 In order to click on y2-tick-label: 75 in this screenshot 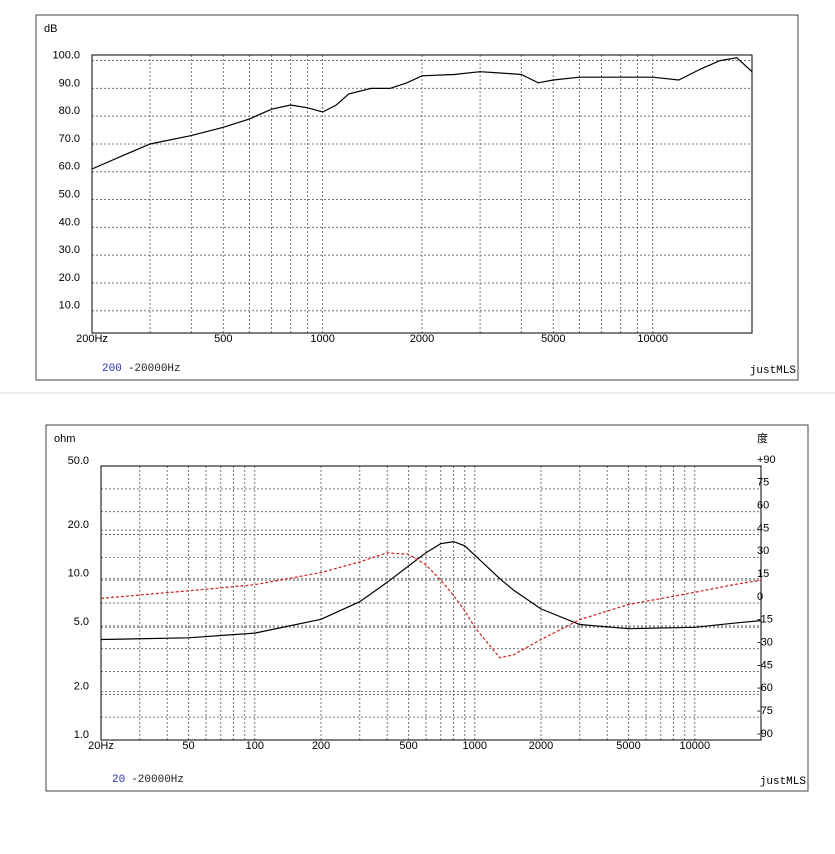, I will do `click(763, 483)`.